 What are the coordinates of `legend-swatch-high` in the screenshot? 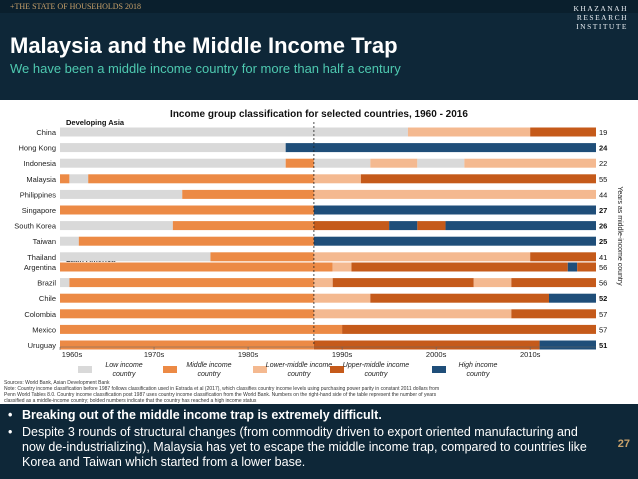 It's located at (439, 369).